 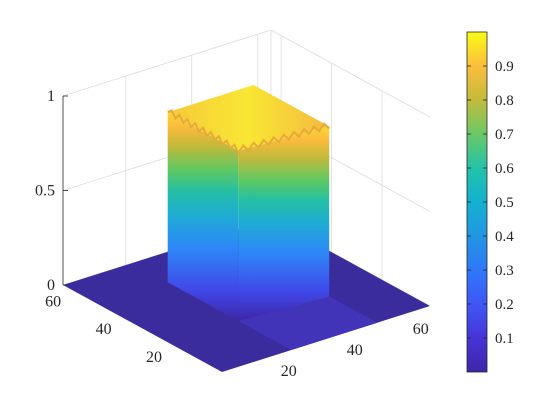 What do you see at coordinates (504, 101) in the screenshot?
I see `colorbar-tick-label: 0.8` at bounding box center [504, 101].